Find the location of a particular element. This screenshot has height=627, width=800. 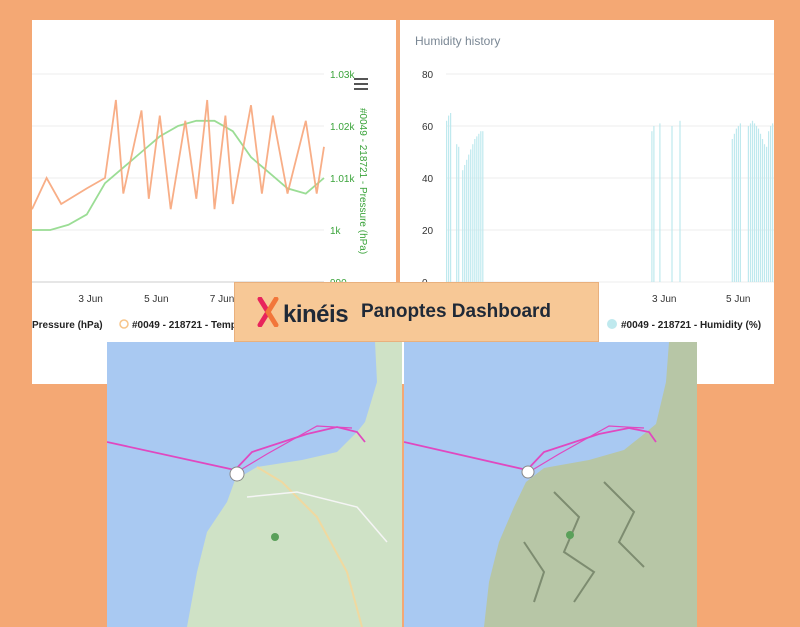

y-axis-tick-label: 80 is located at coordinates (428, 75).